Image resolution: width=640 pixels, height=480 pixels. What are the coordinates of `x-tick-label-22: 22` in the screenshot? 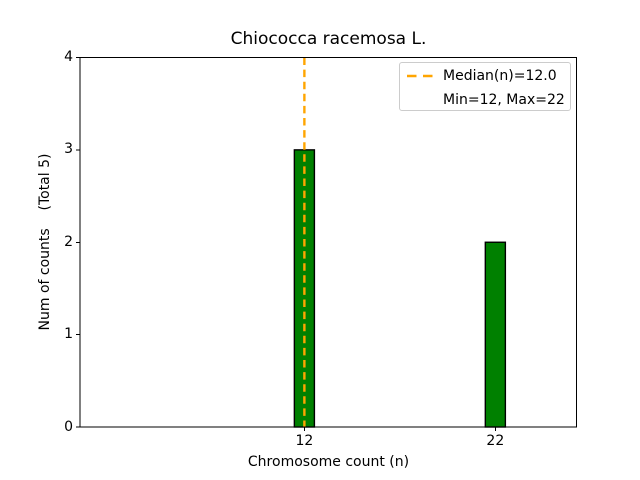 It's located at (495, 441).